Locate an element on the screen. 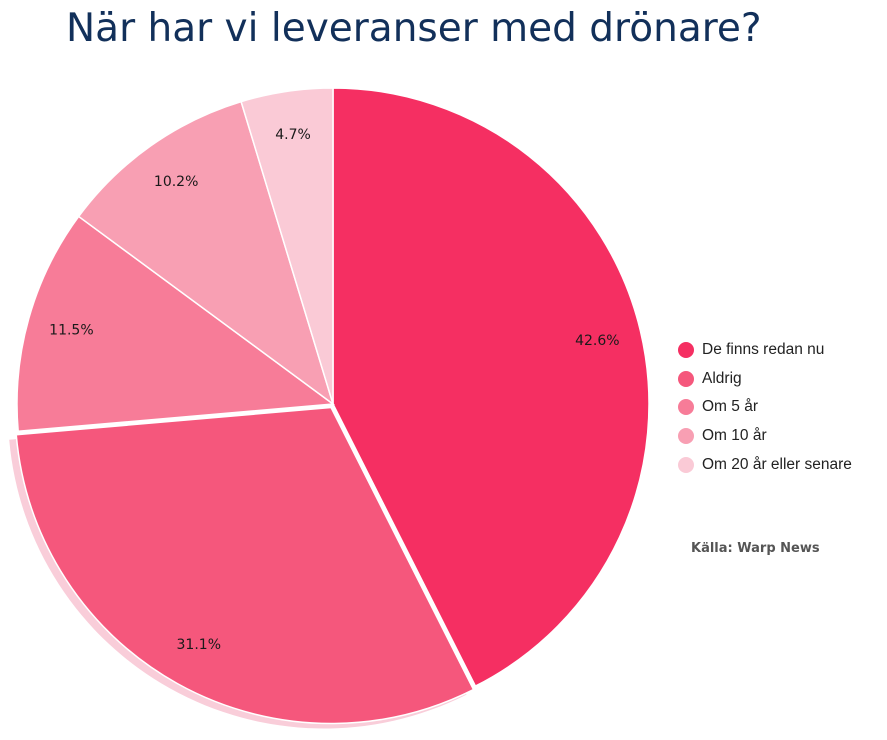 The height and width of the screenshot is (740, 887). slice-label-3: 11.5% is located at coordinates (71, 330).